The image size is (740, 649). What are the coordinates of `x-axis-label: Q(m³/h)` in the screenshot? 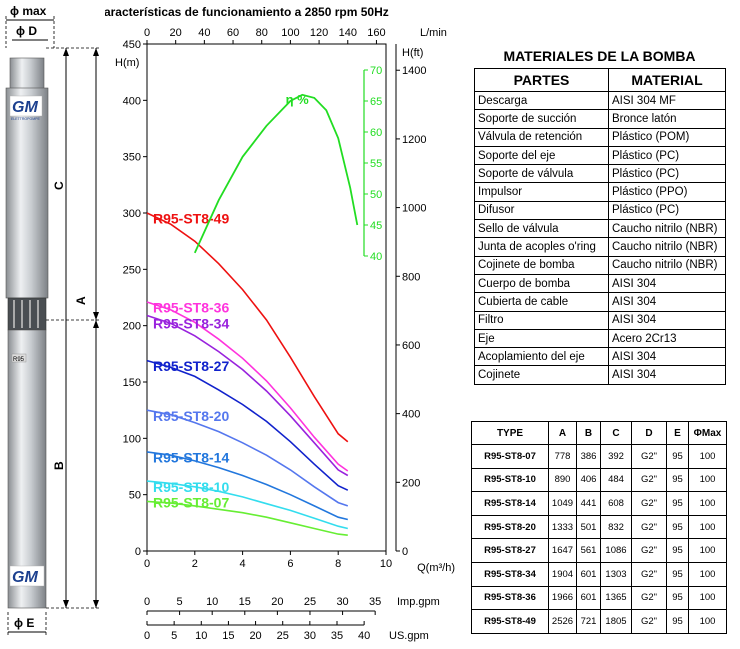 It's located at (436, 568).